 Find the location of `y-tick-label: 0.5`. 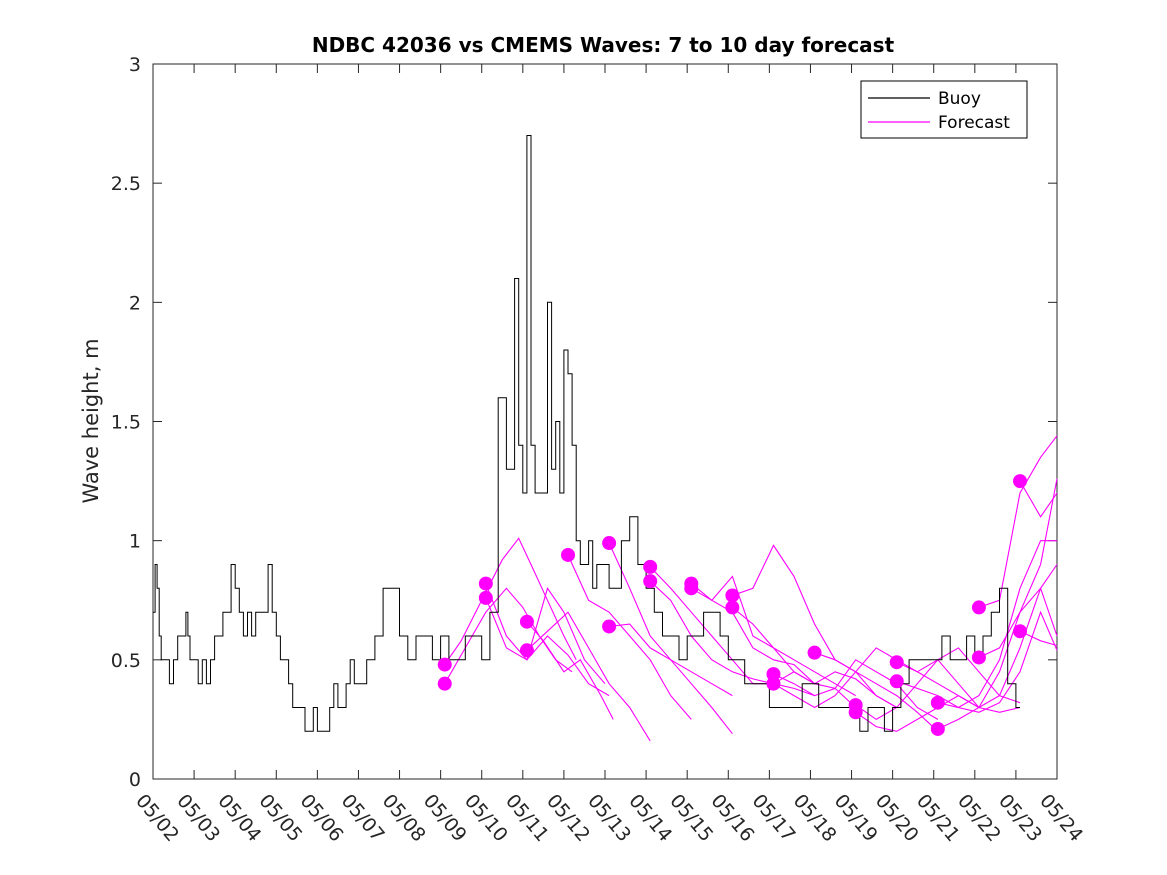

y-tick-label: 0.5 is located at coordinates (126, 661).